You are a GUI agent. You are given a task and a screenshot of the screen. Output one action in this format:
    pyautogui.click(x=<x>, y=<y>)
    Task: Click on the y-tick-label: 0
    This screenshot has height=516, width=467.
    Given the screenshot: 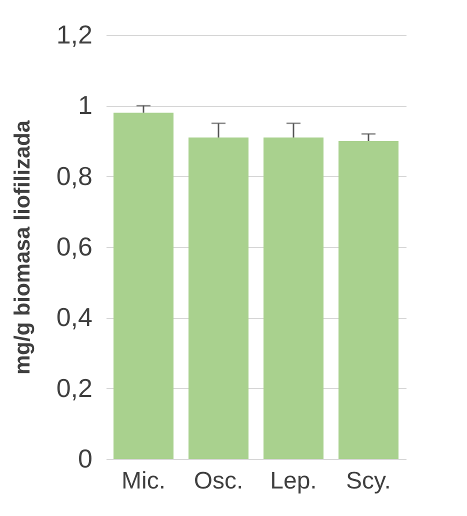 What is the action you would take?
    pyautogui.click(x=85, y=459)
    